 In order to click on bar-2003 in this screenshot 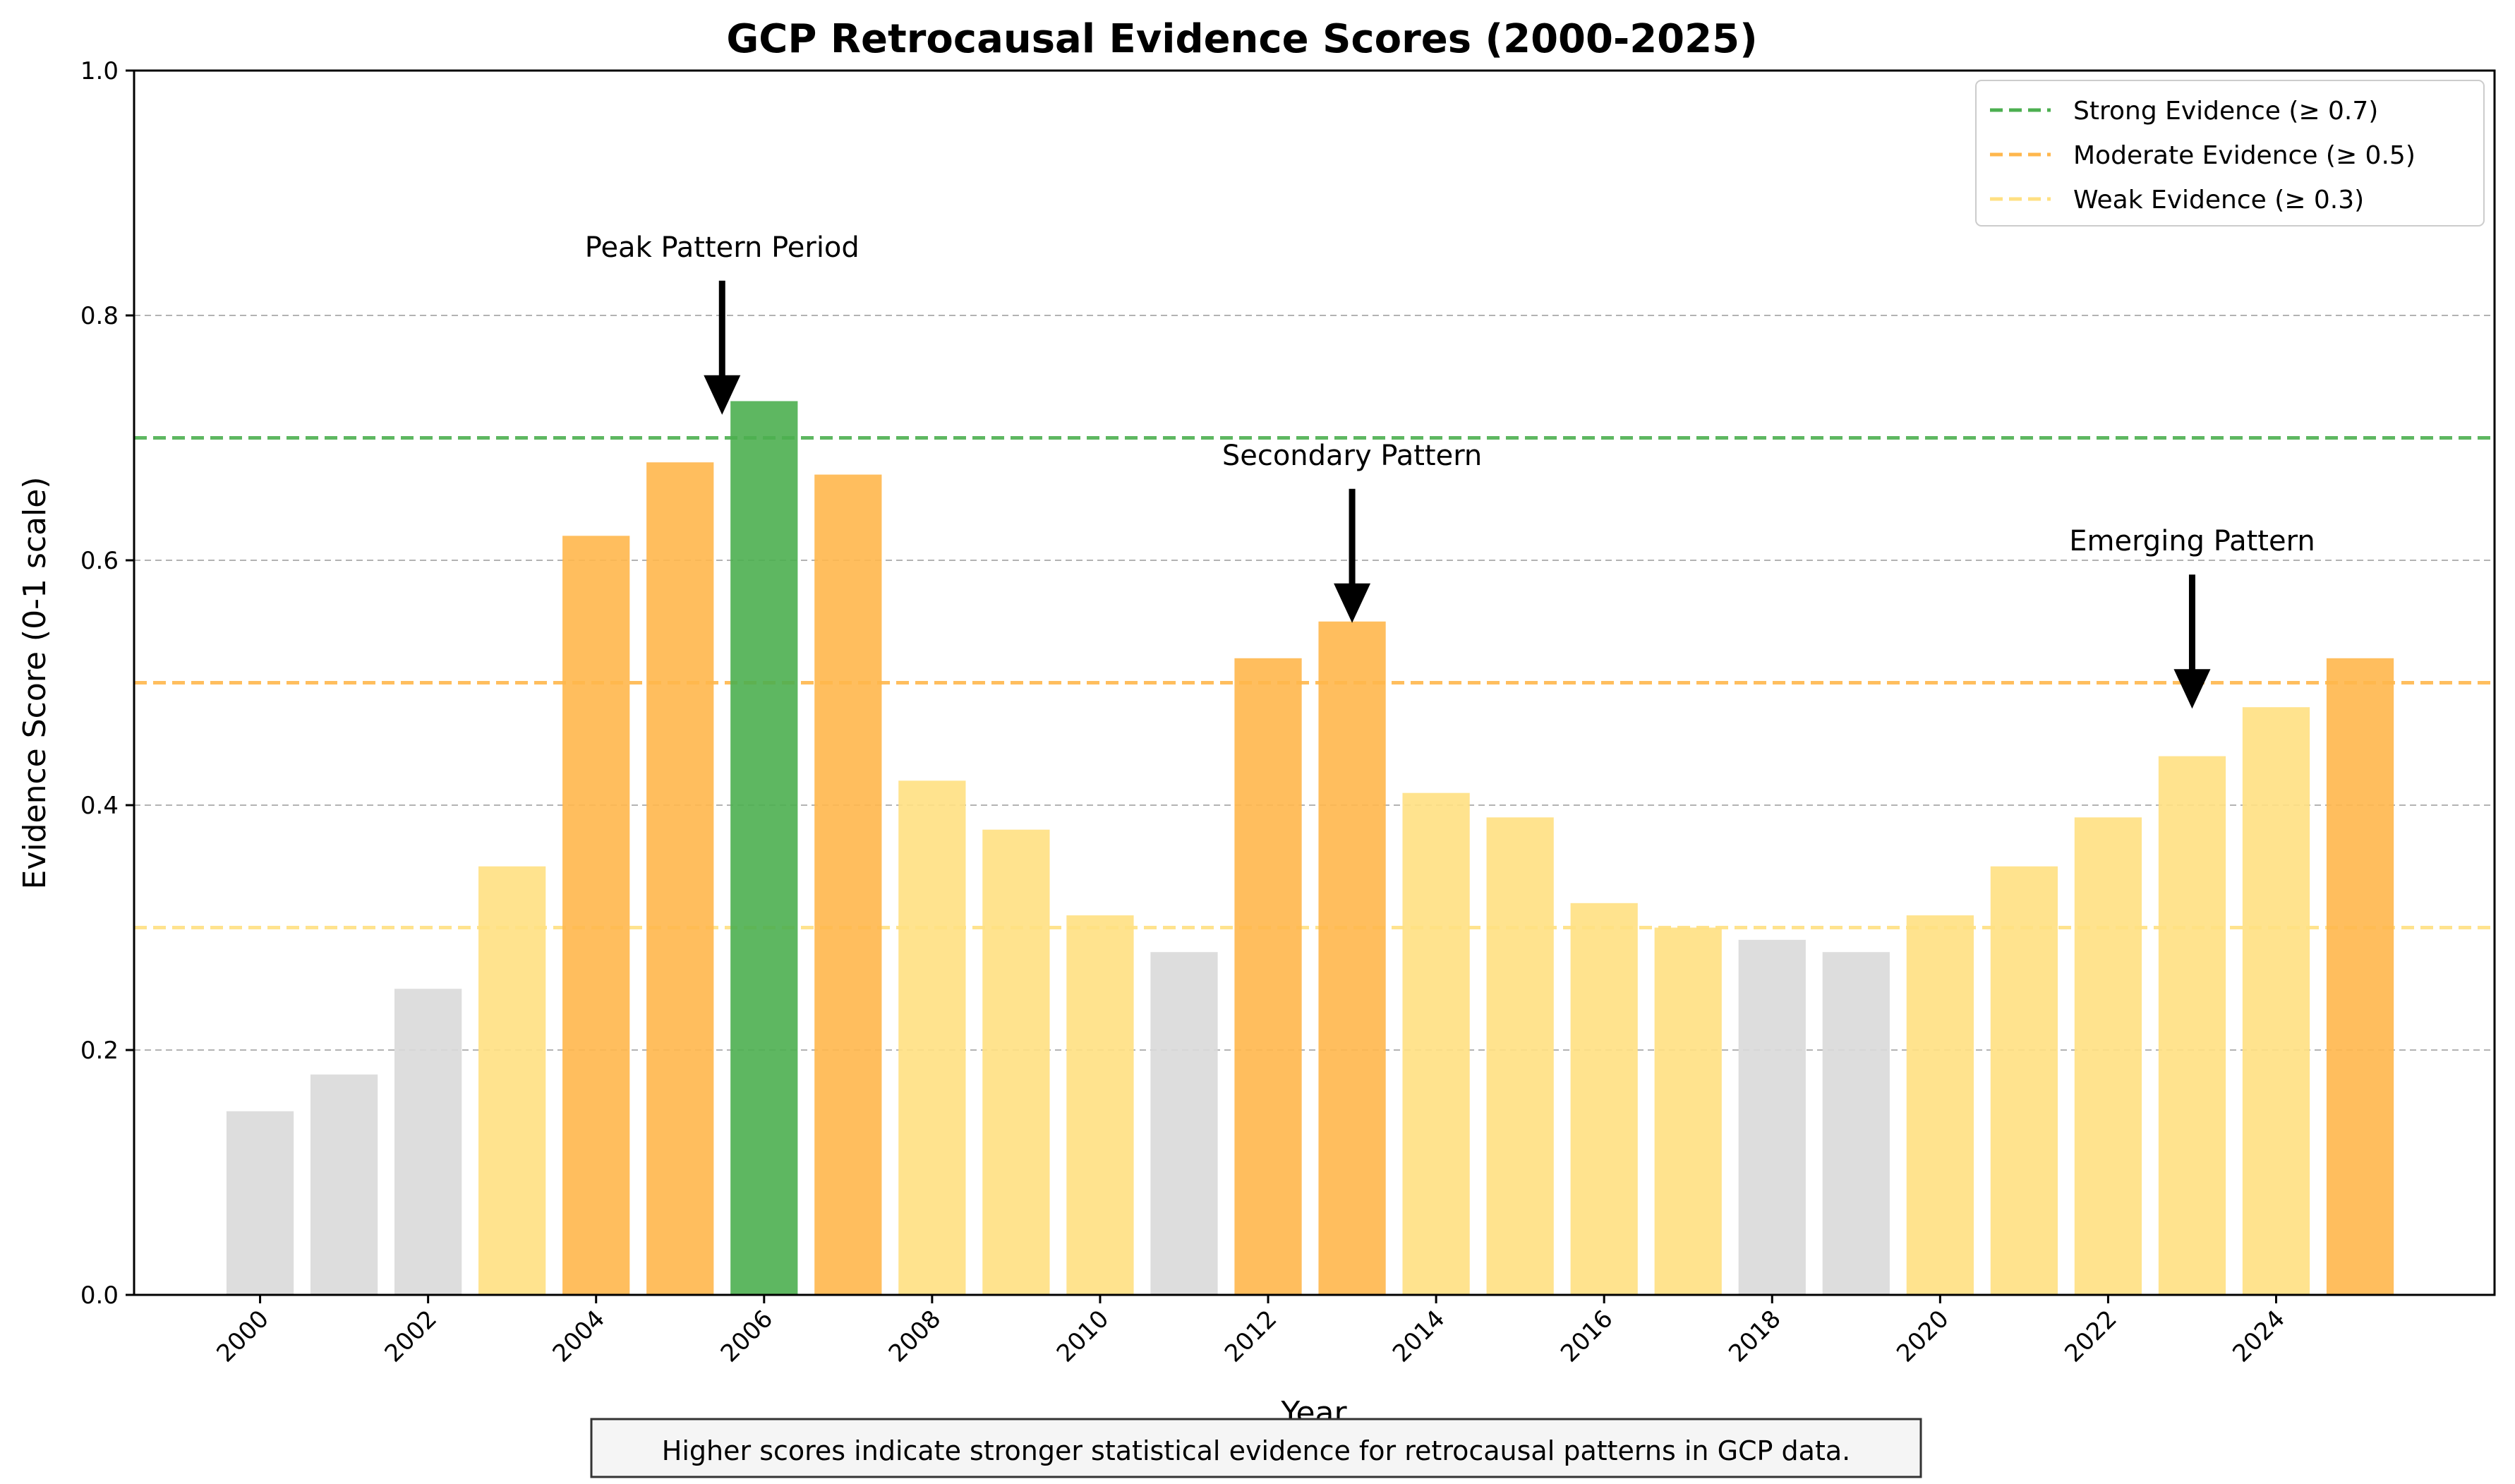, I will do `click(512, 1080)`.